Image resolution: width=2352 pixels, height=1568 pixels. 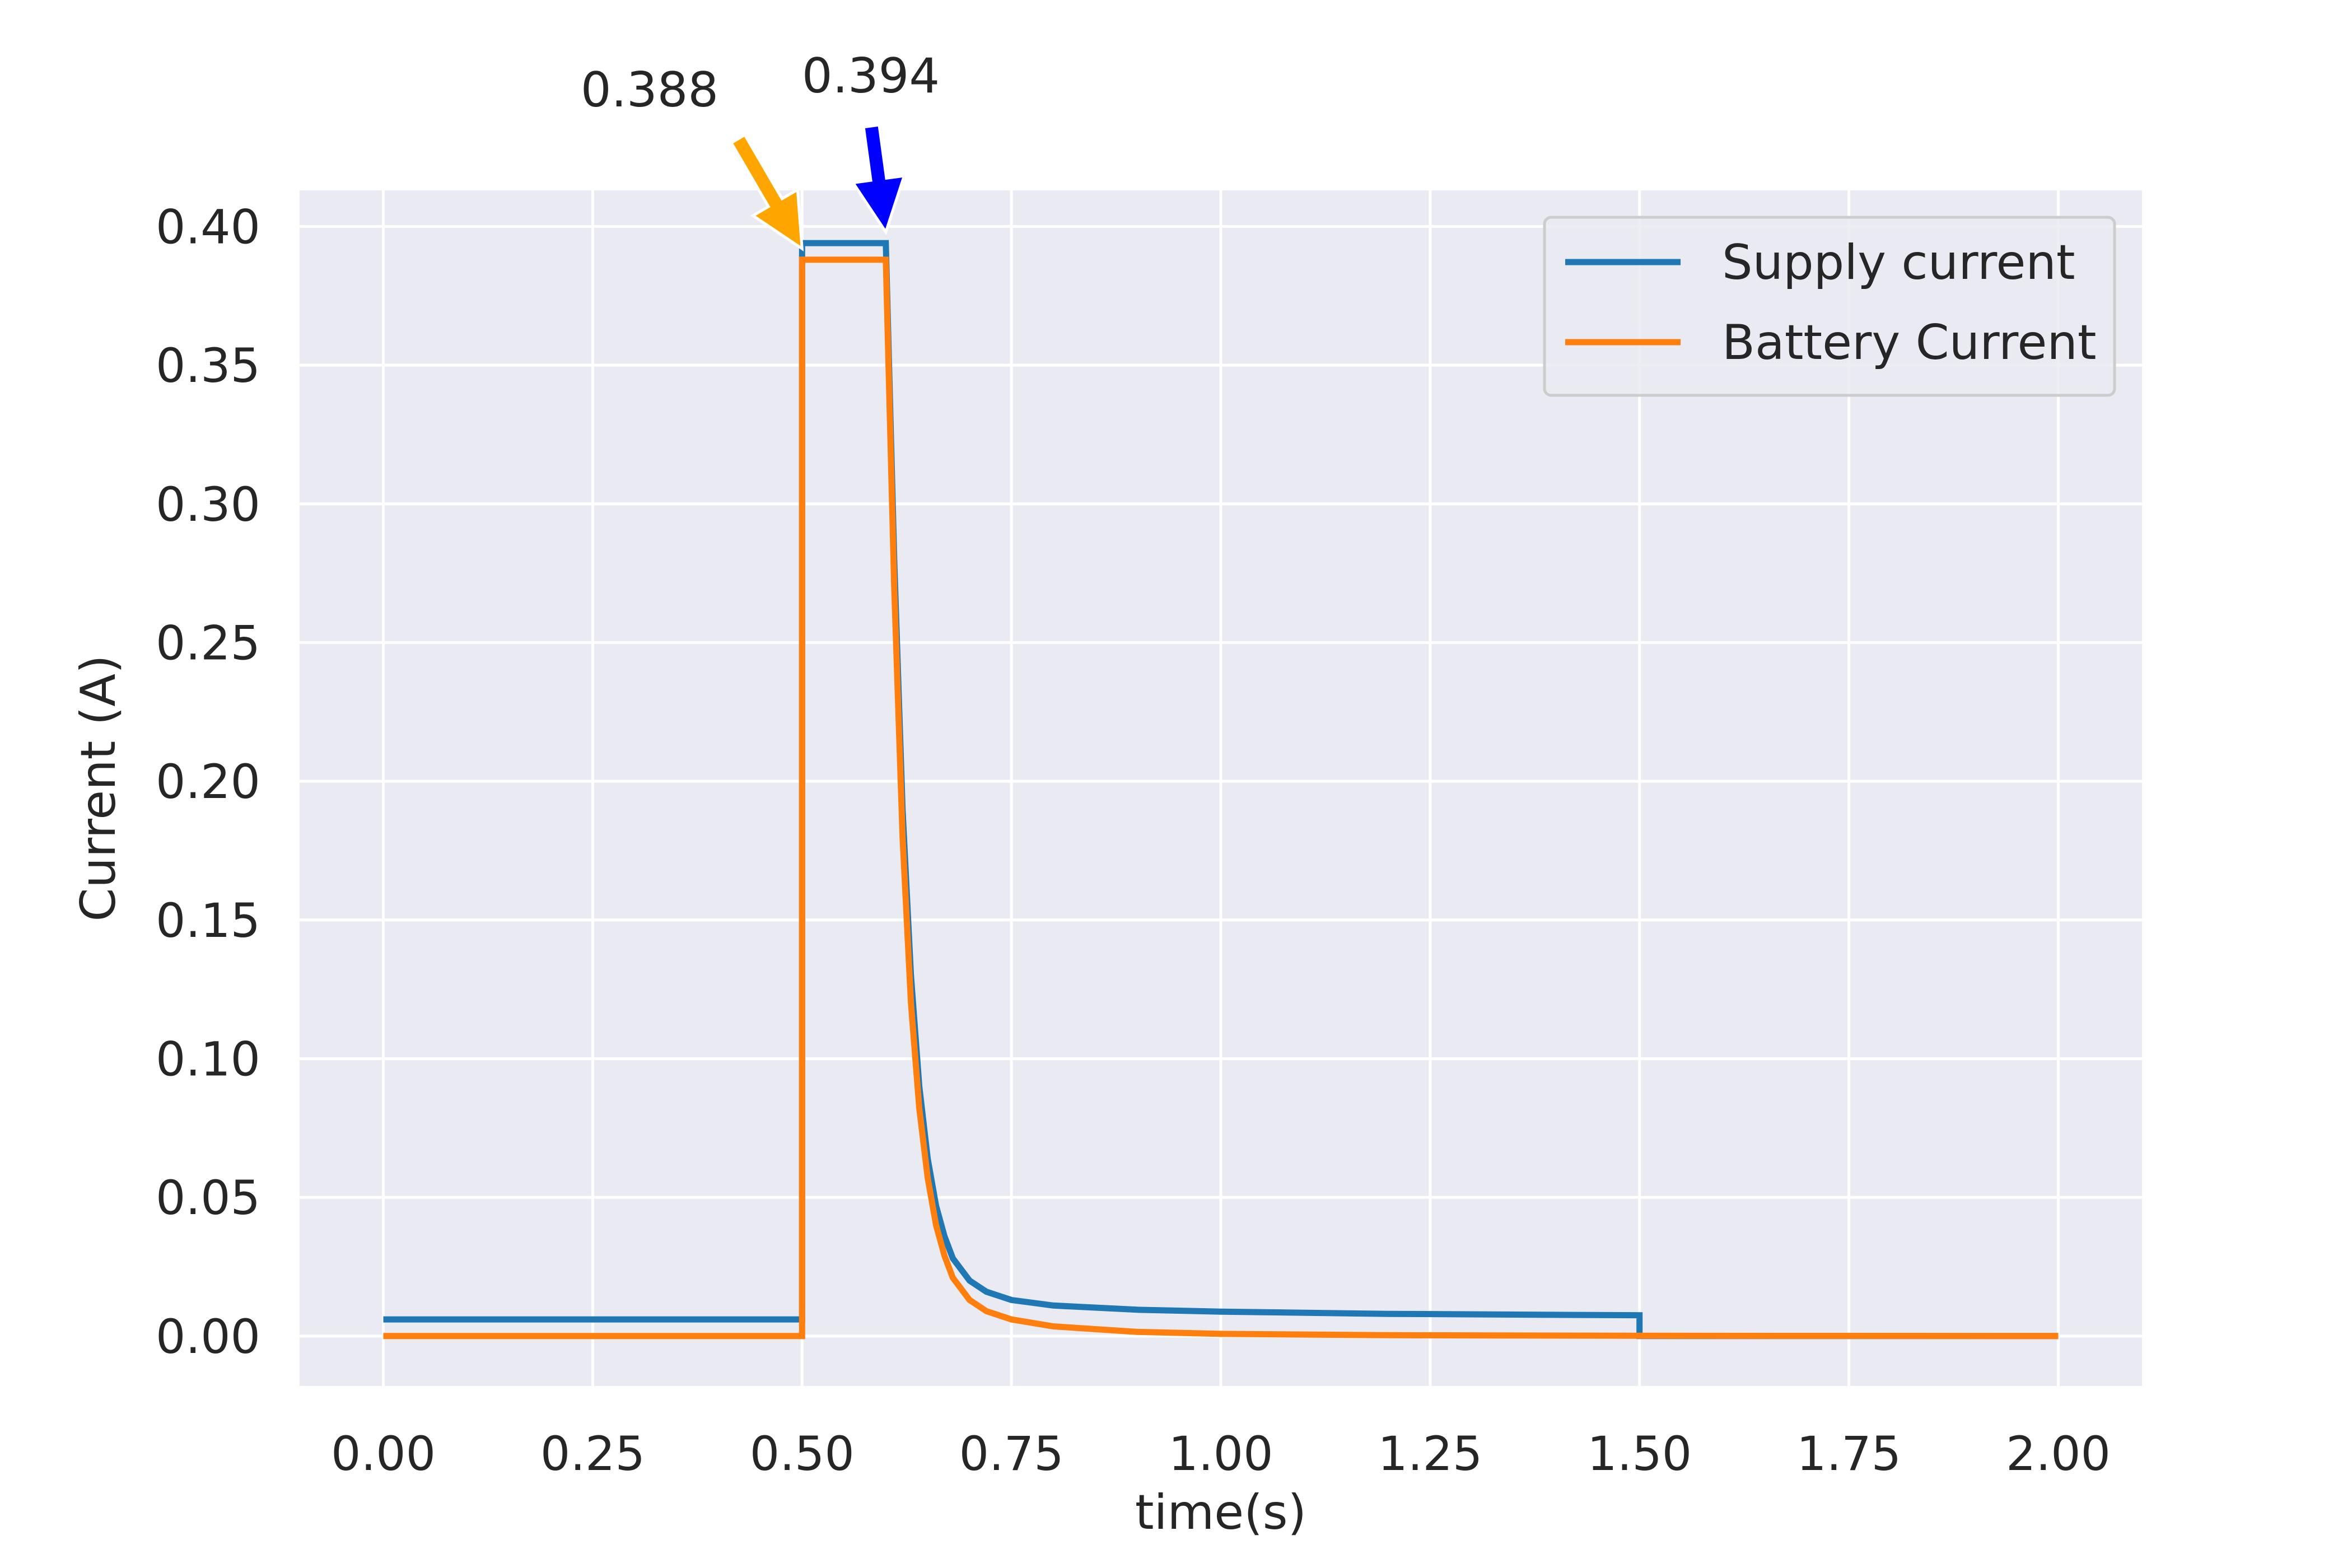 What do you see at coordinates (650, 90) in the screenshot?
I see `annotation-label: 0.388` at bounding box center [650, 90].